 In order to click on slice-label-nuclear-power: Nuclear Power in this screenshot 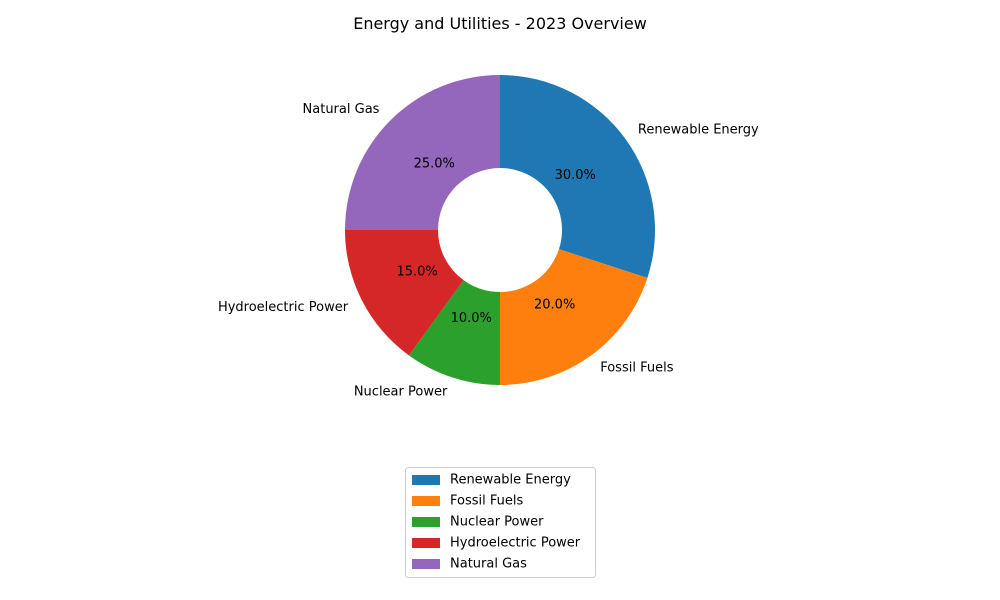, I will do `click(401, 392)`.